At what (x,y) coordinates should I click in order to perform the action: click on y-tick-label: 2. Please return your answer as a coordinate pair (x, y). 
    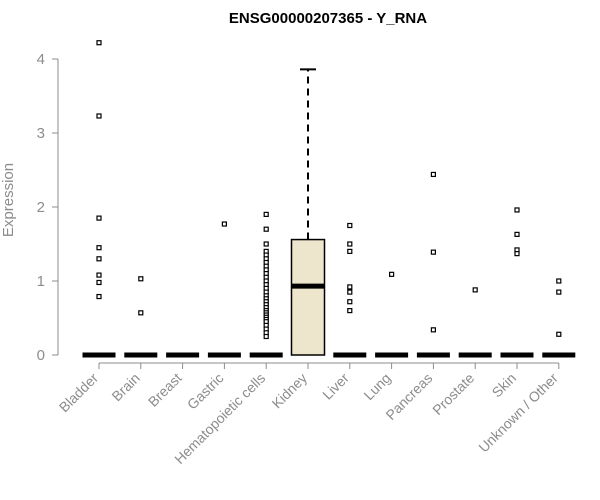
    Looking at the image, I should click on (41, 207).